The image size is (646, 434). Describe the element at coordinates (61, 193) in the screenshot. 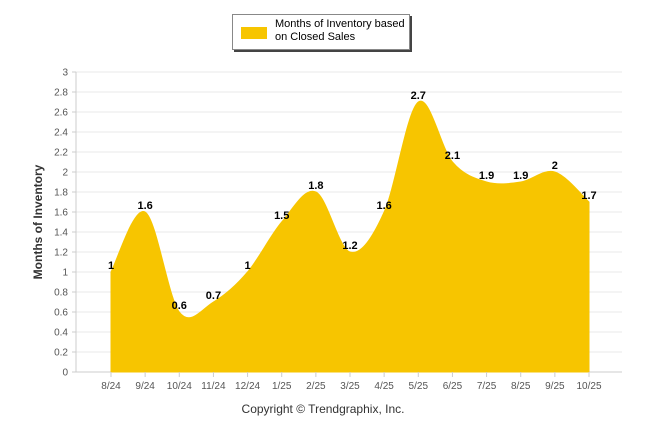

I see `y-tick-label: 1.8` at that location.